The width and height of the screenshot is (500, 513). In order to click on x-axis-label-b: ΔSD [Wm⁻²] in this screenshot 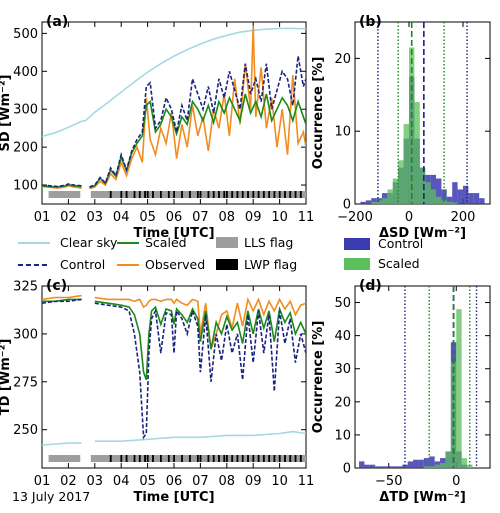, I will do `click(422, 233)`.